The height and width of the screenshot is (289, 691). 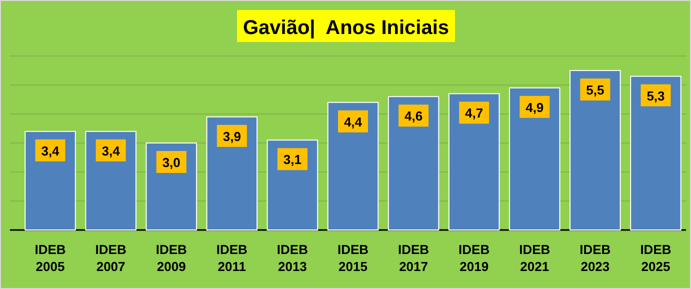 What do you see at coordinates (595, 258) in the screenshot?
I see `x-tick-label: IDEB 2023` at bounding box center [595, 258].